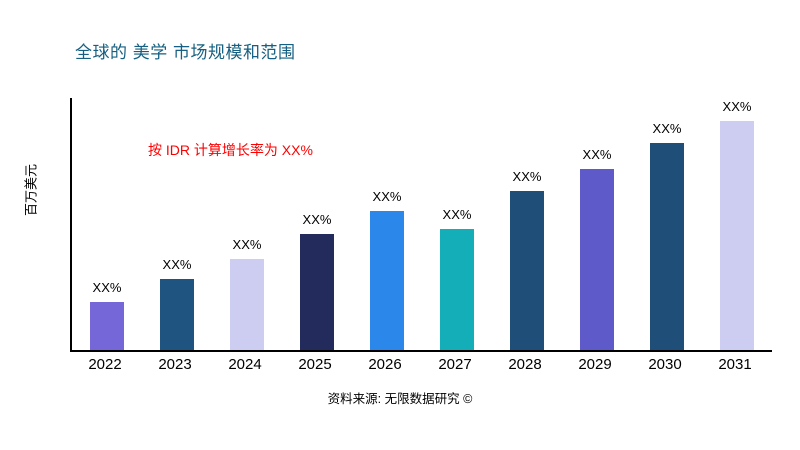  Describe the element at coordinates (525, 364) in the screenshot. I see `x-tick-2028: 2028` at that location.